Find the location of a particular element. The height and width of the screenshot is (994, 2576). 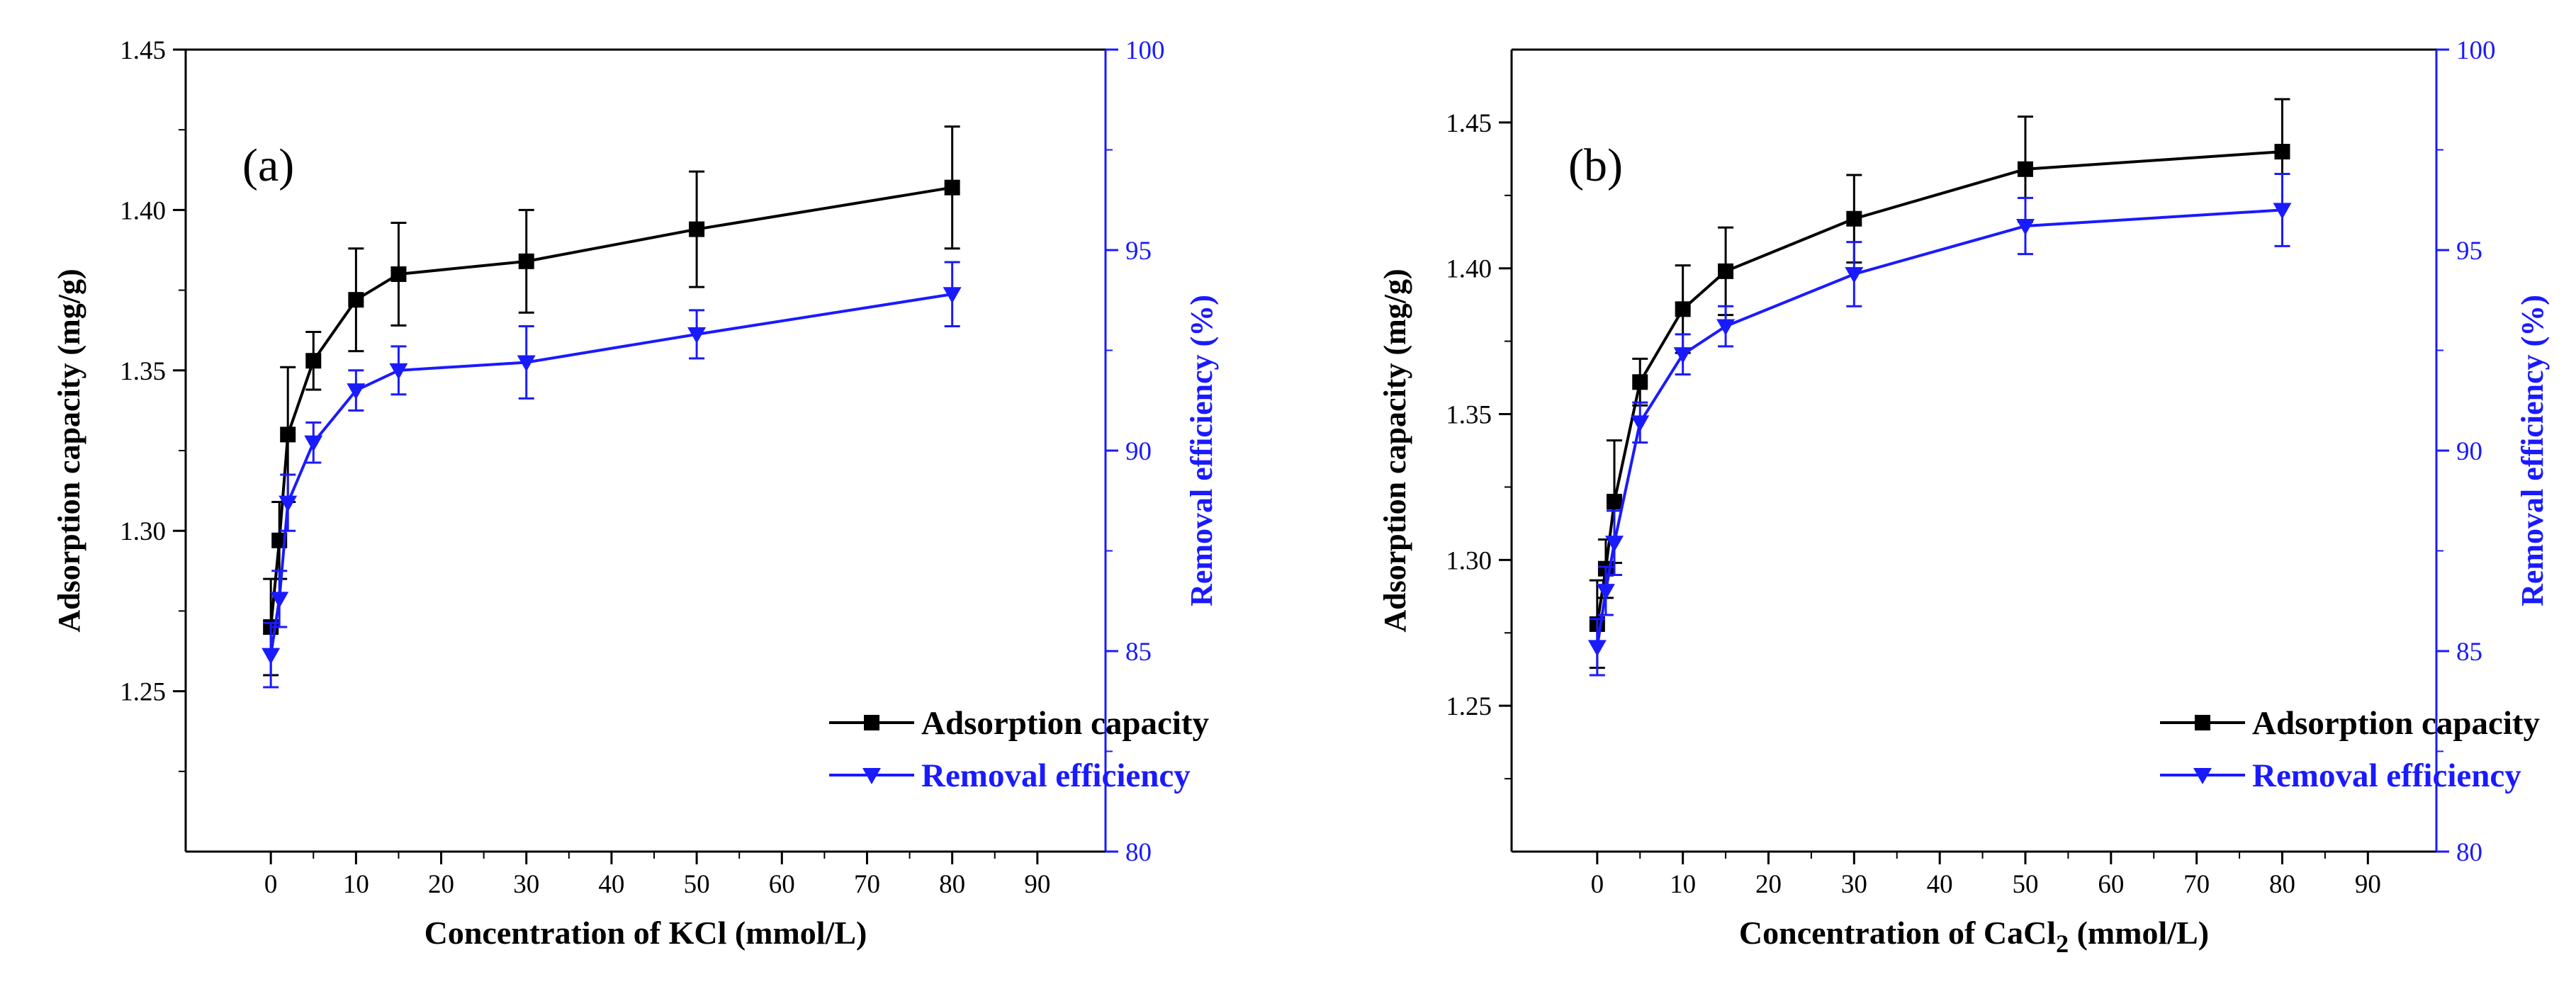

panel-label: (a) is located at coordinates (268, 165).